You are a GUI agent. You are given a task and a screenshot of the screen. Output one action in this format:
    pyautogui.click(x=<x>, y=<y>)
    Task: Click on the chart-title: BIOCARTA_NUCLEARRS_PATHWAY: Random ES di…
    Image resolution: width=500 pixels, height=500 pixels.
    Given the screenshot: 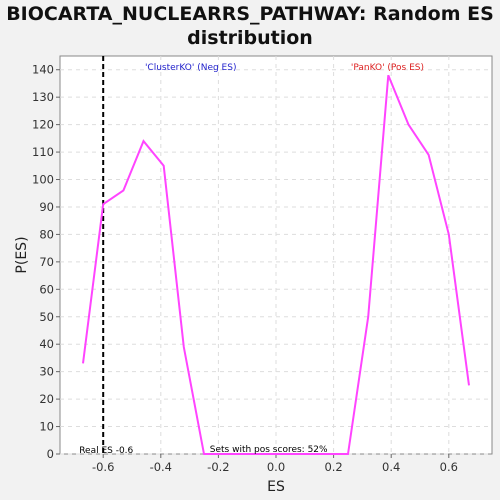 What is the action you would take?
    pyautogui.click(x=250, y=26)
    